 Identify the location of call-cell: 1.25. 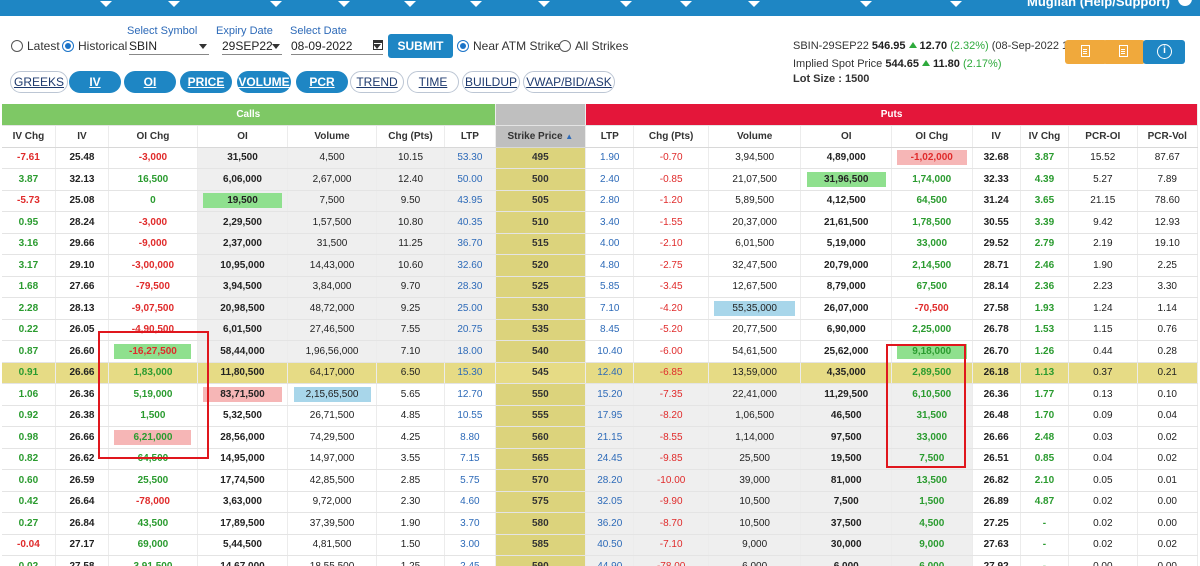
(411, 560).